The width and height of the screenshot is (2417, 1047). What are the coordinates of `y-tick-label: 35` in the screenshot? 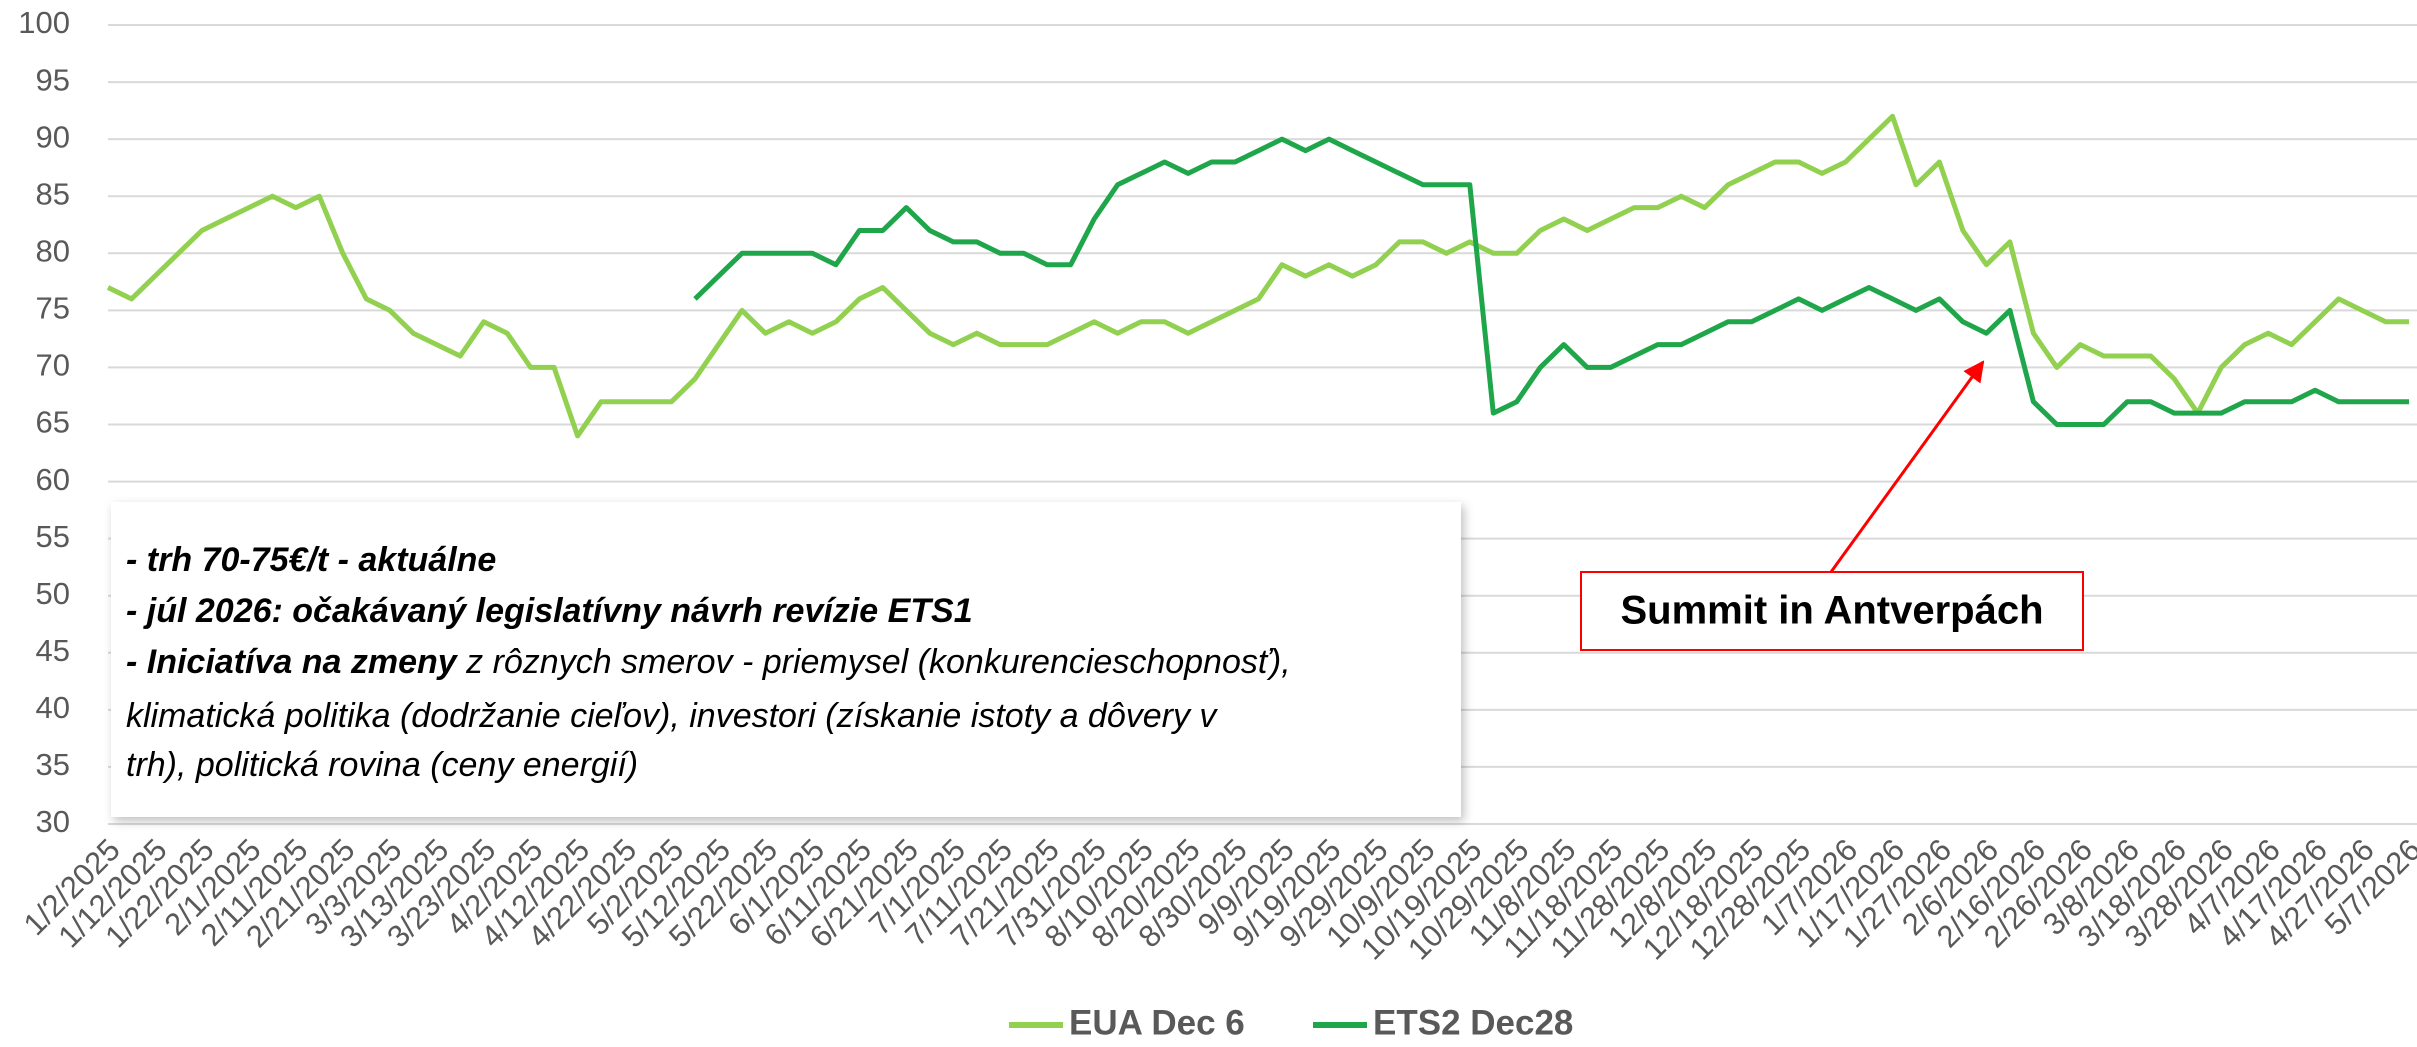 It's located at (53, 764).